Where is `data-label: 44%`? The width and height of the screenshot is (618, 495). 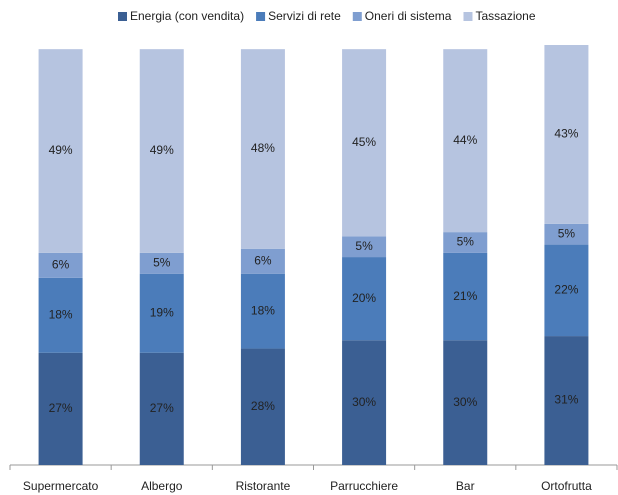 data-label: 44% is located at coordinates (465, 140).